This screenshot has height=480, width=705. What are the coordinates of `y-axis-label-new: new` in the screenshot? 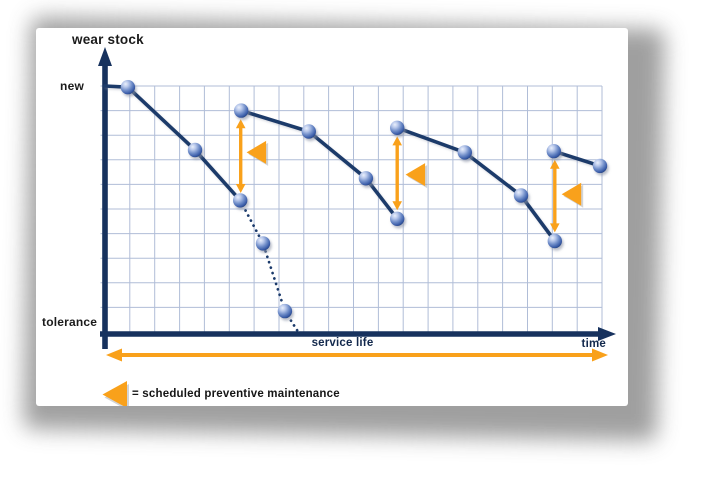 It's located at (72, 86).